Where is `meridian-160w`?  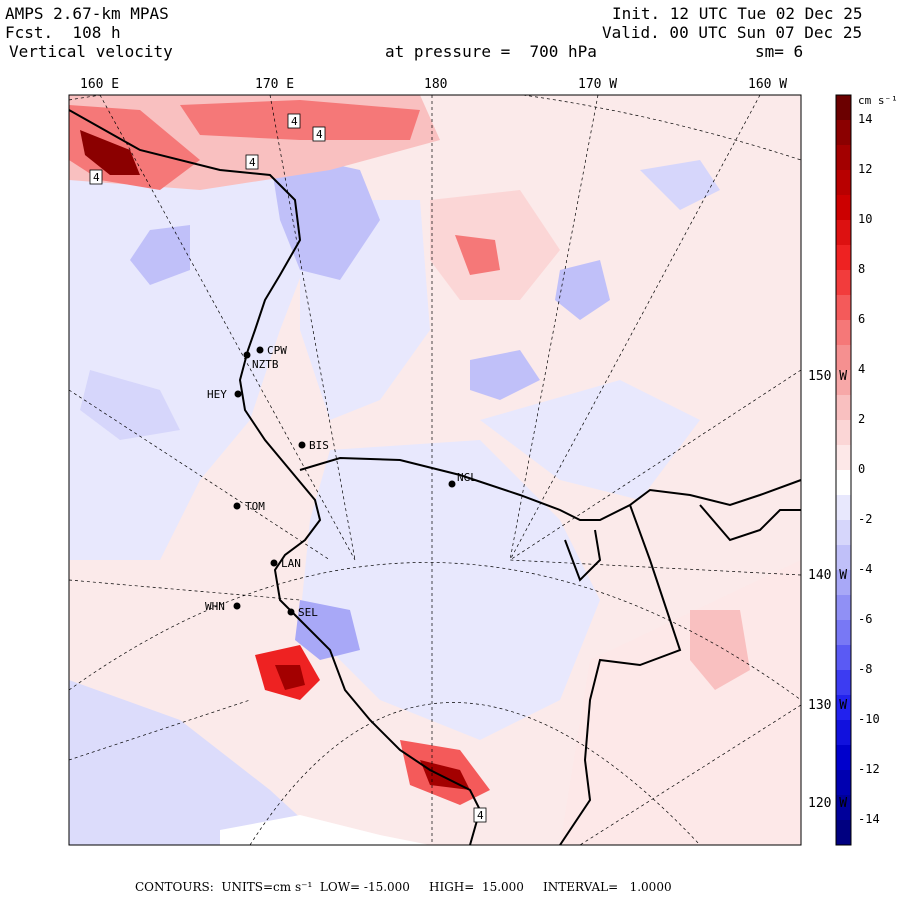
meridian-160w is located at coordinates (635, 328).